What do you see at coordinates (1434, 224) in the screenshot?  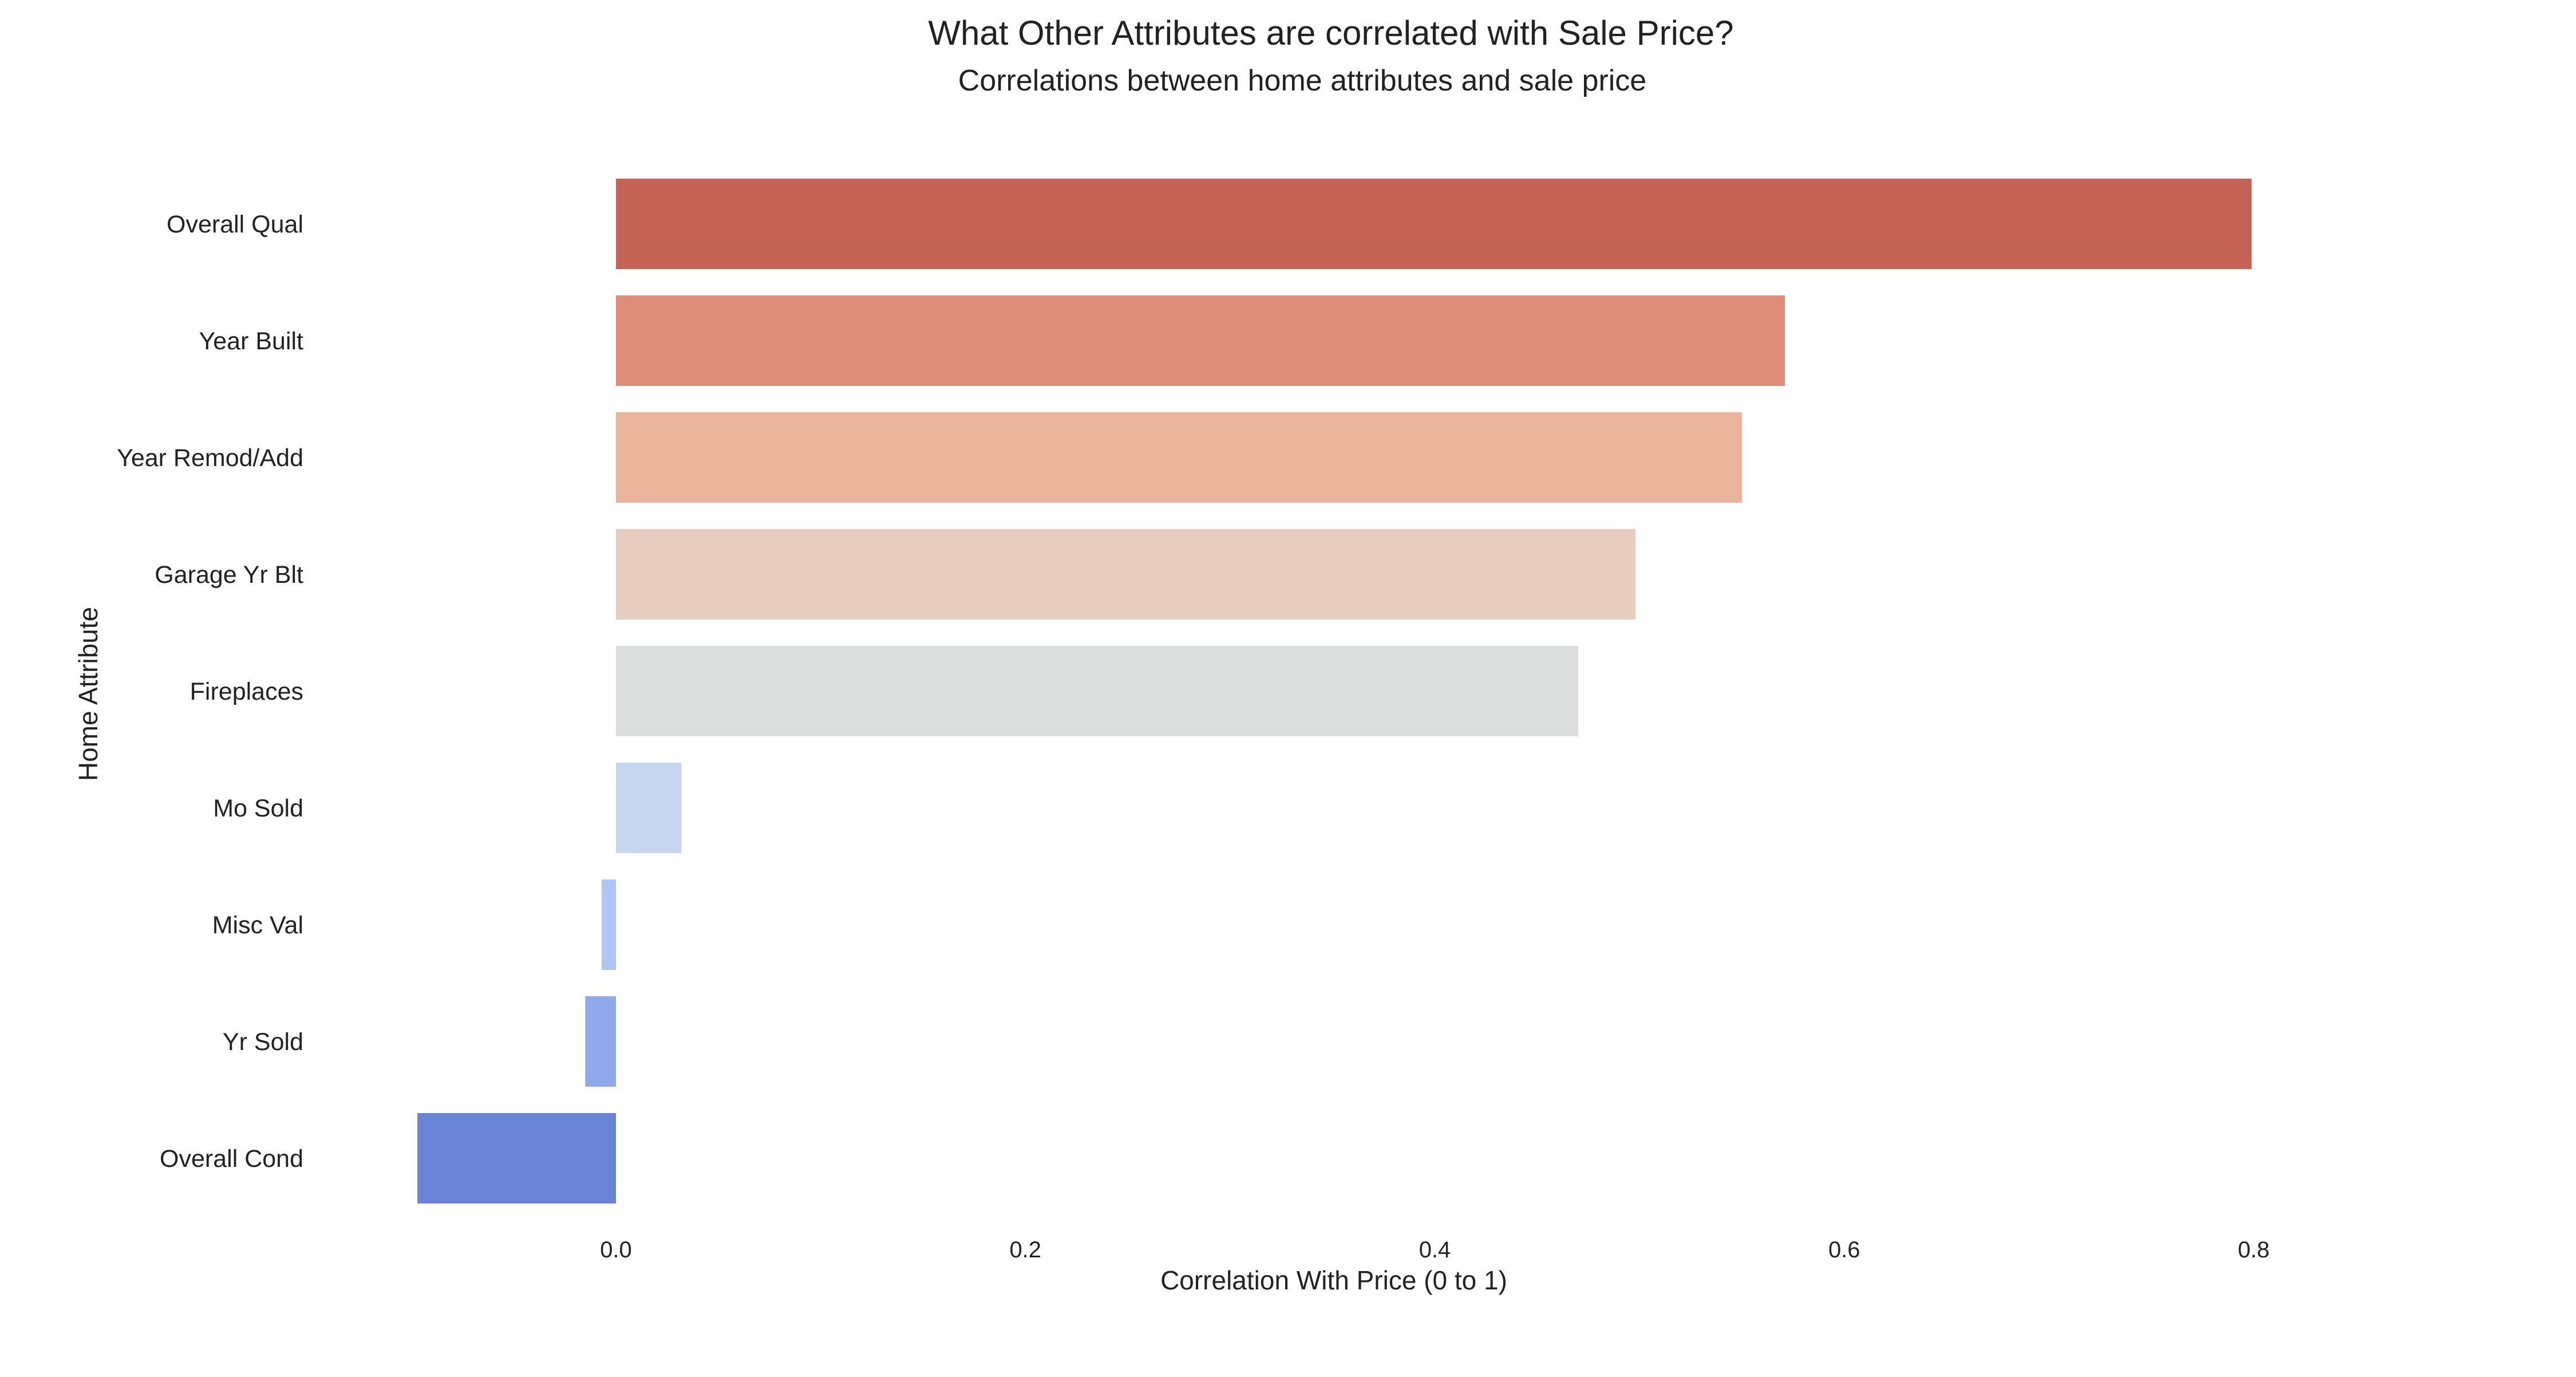 I see `bar-overall-qual` at bounding box center [1434, 224].